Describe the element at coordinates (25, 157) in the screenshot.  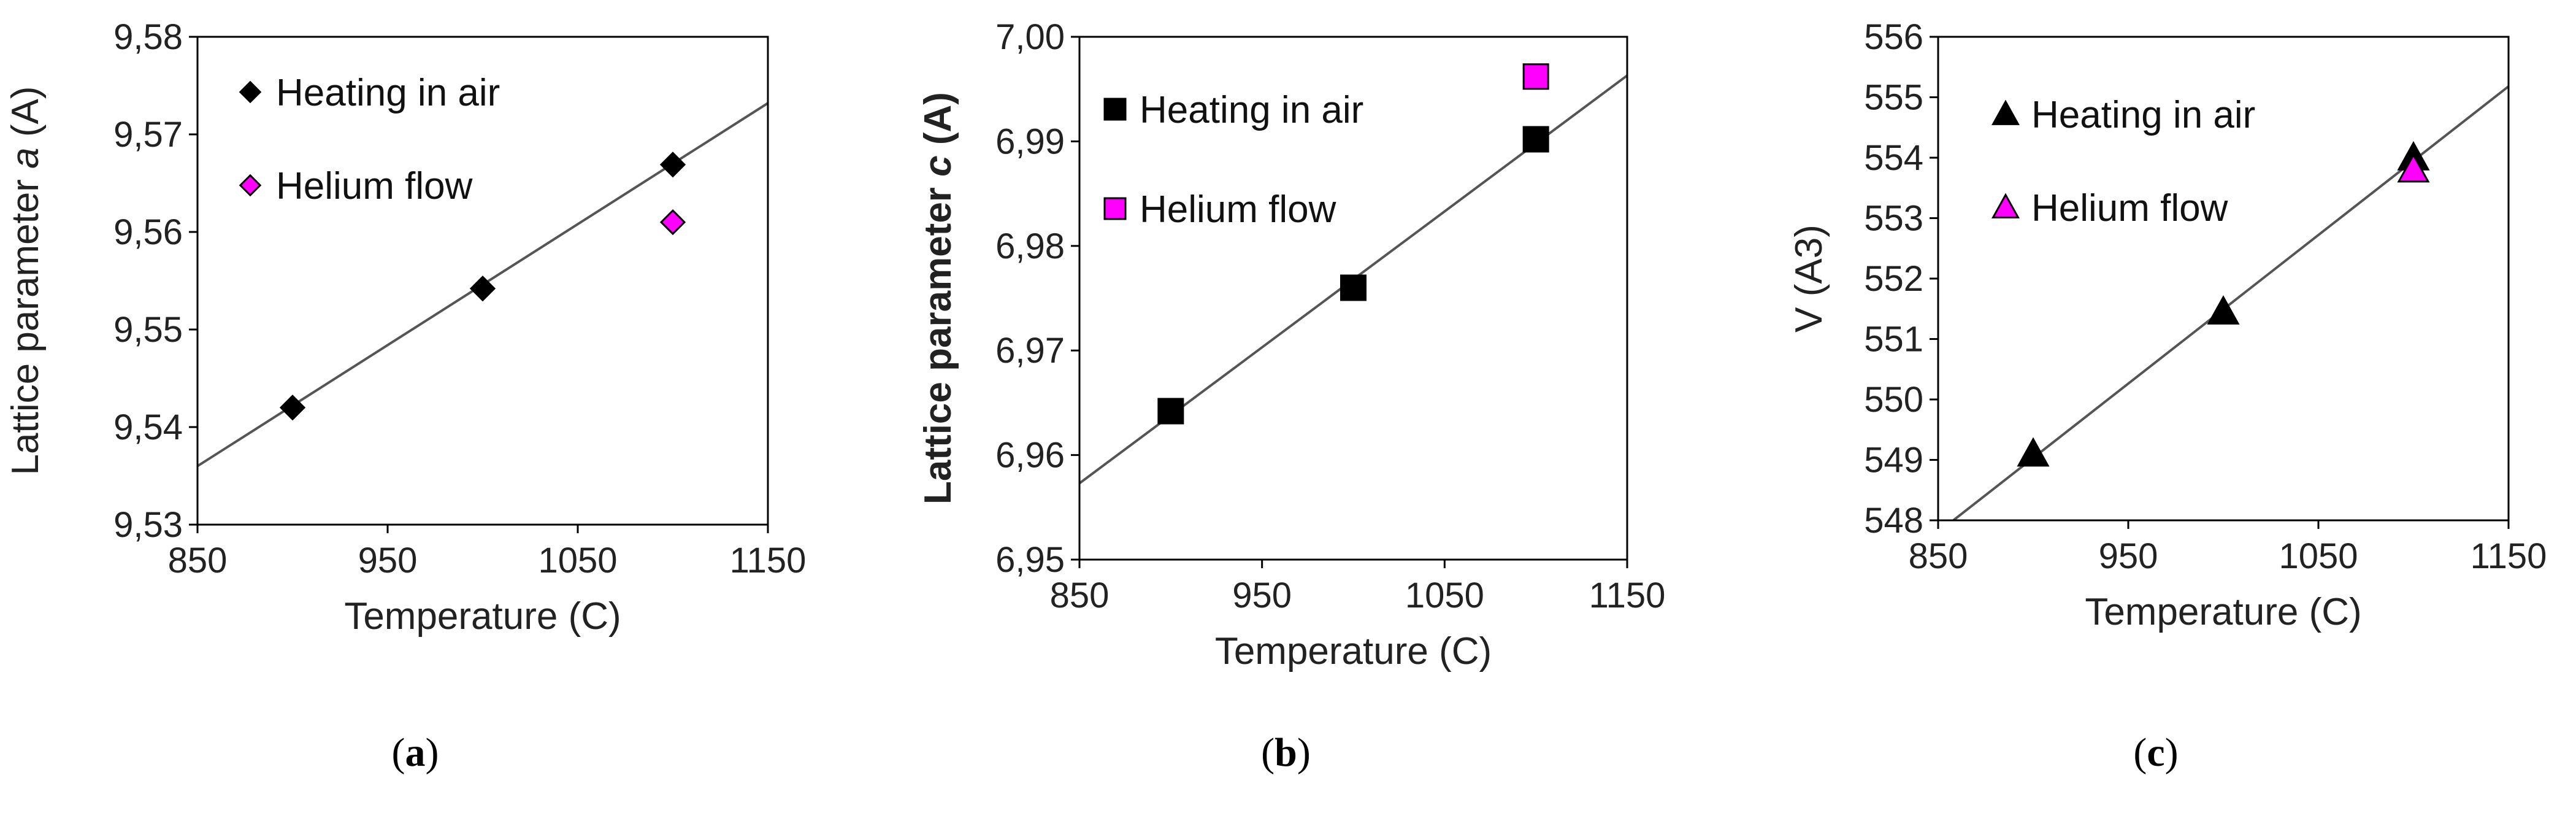
I see `y-axis-title-part: a` at that location.